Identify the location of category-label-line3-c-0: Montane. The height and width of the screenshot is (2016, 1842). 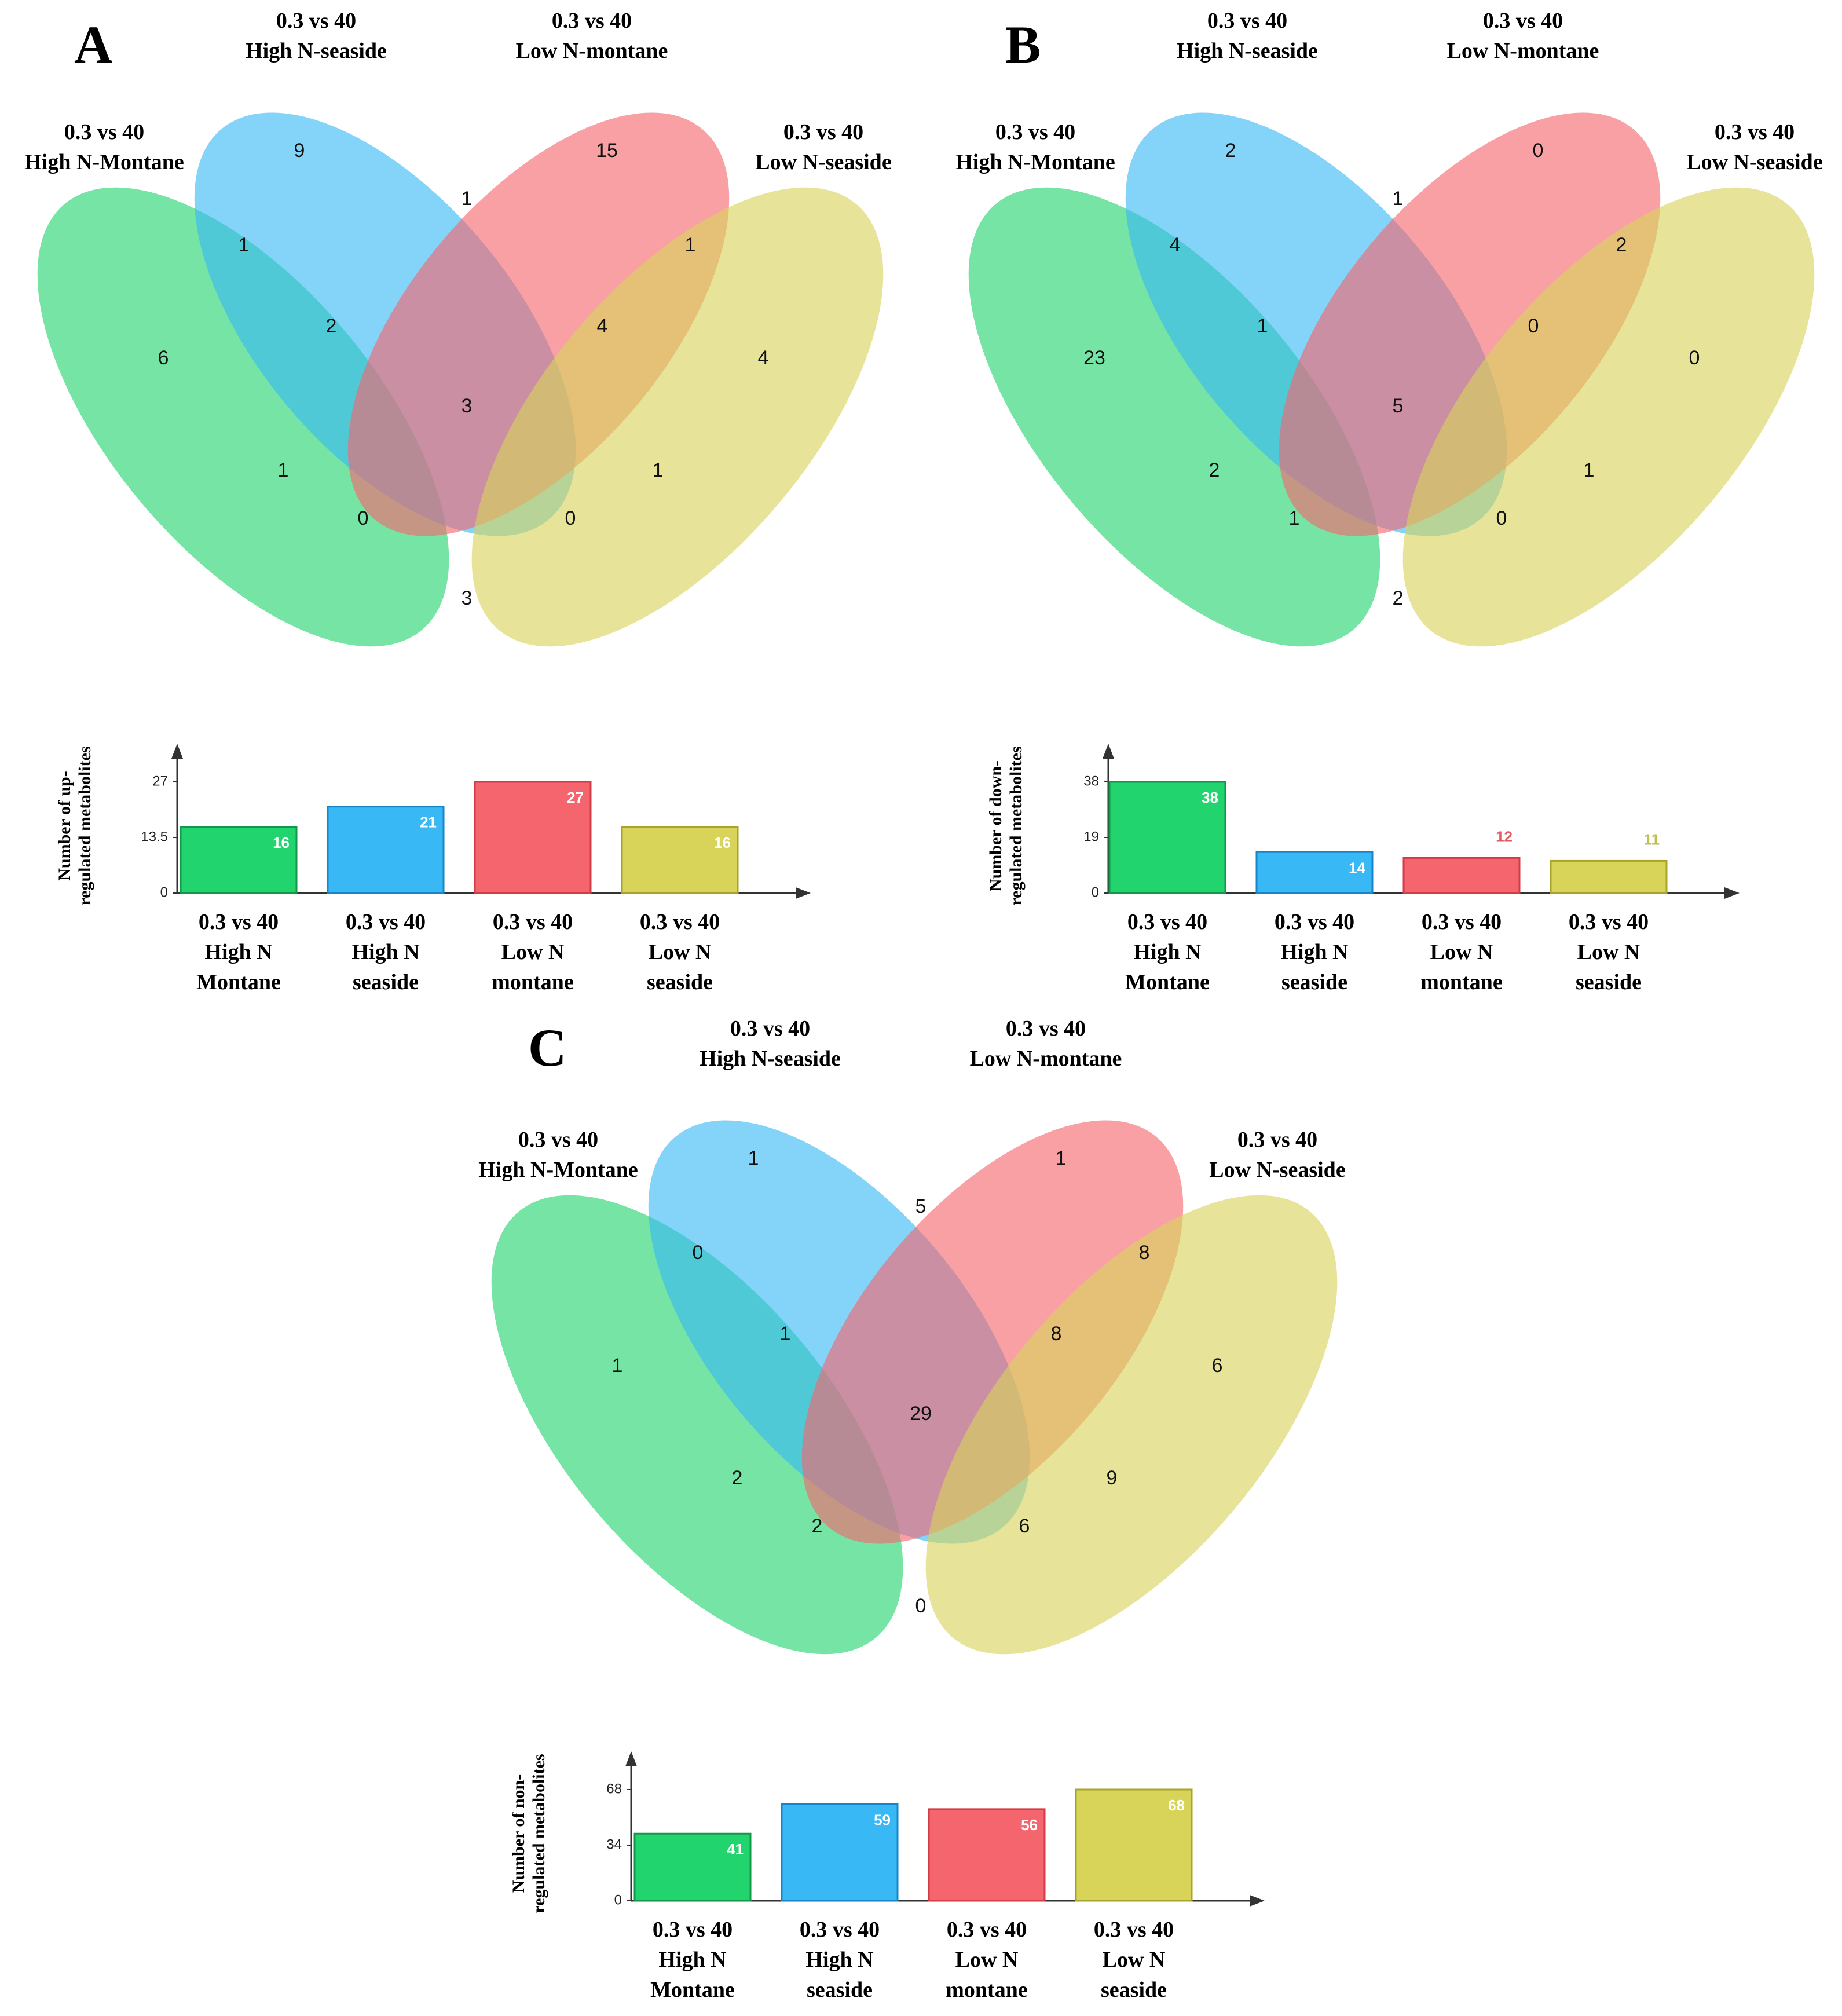
(692, 1990).